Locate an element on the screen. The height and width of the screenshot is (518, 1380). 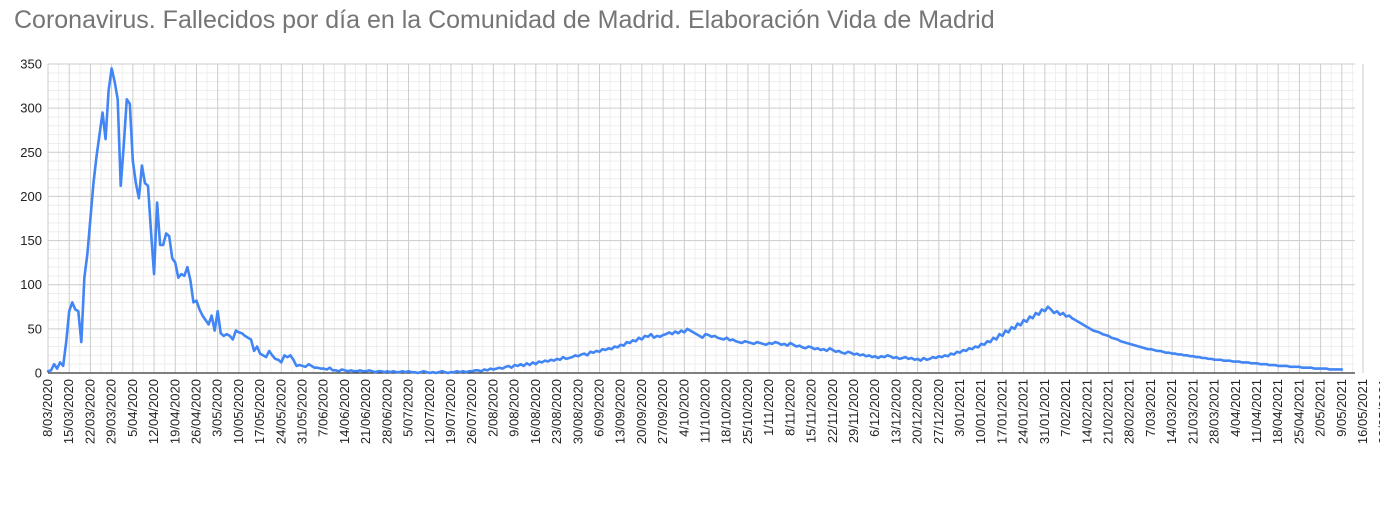
x-tick-label: 30/08/2020 is located at coordinates (577, 411).